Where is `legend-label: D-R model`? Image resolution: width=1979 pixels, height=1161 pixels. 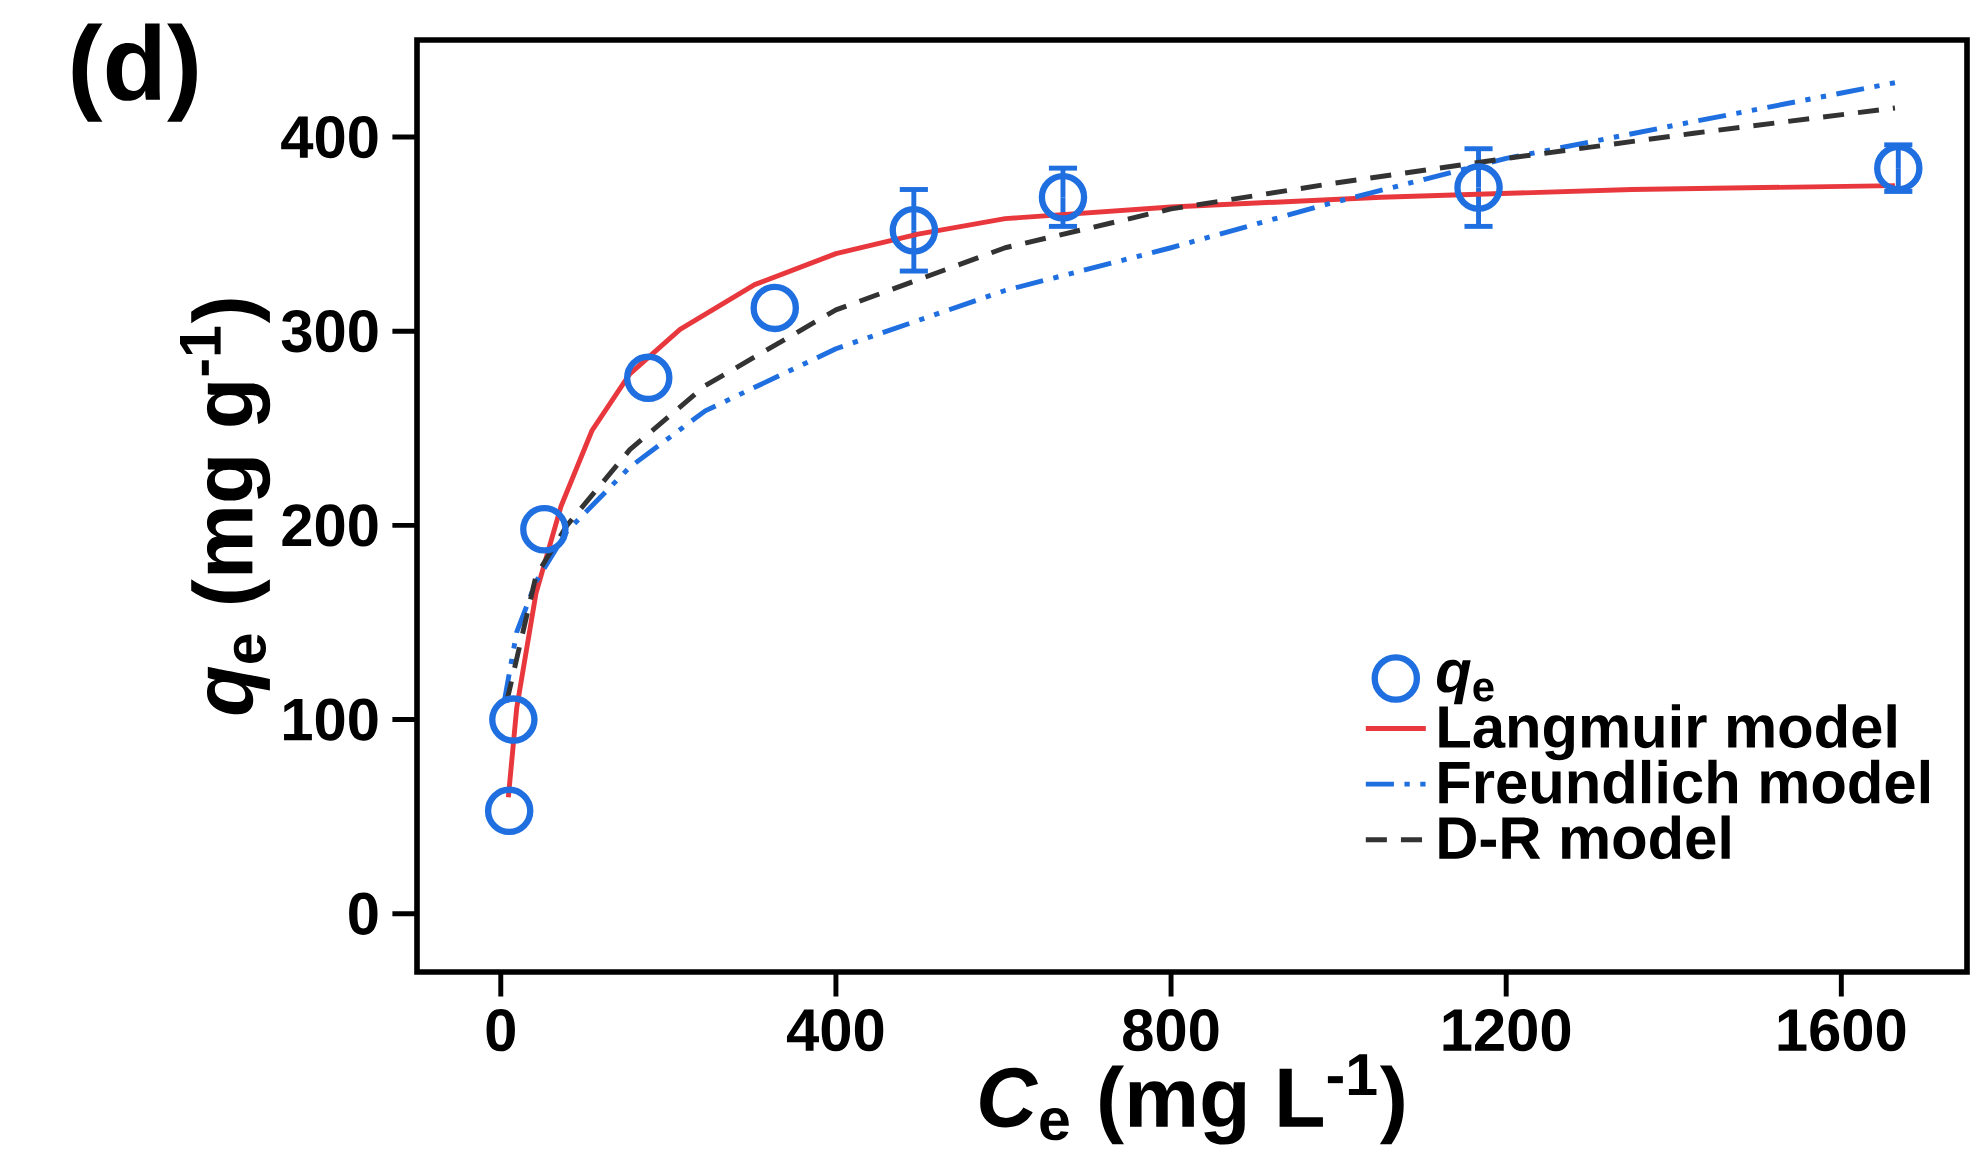 legend-label: D-R model is located at coordinates (1584, 837).